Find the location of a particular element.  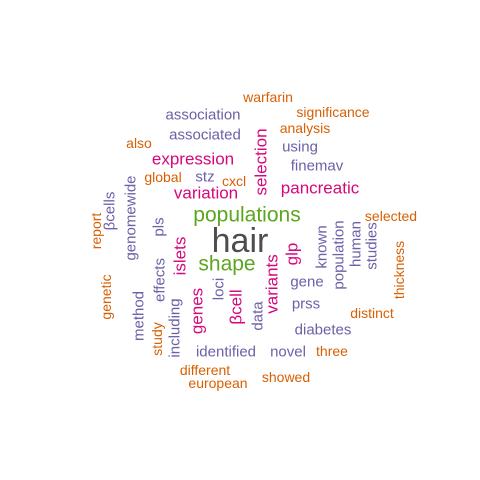

word-data: data is located at coordinates (258, 316).